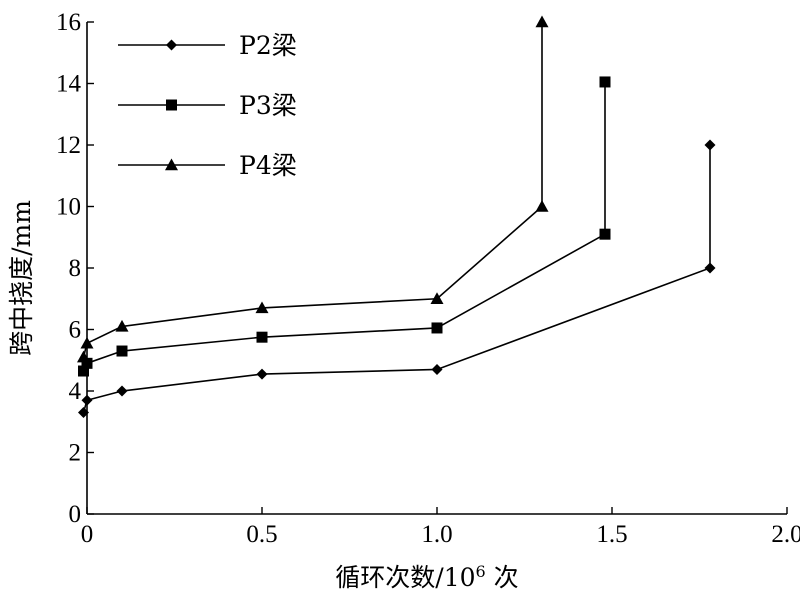 Image resolution: width=800 pixels, height=599 pixels. Describe the element at coordinates (21, 278) in the screenshot. I see `y-axis-title: 跨中挠度/mm` at that location.